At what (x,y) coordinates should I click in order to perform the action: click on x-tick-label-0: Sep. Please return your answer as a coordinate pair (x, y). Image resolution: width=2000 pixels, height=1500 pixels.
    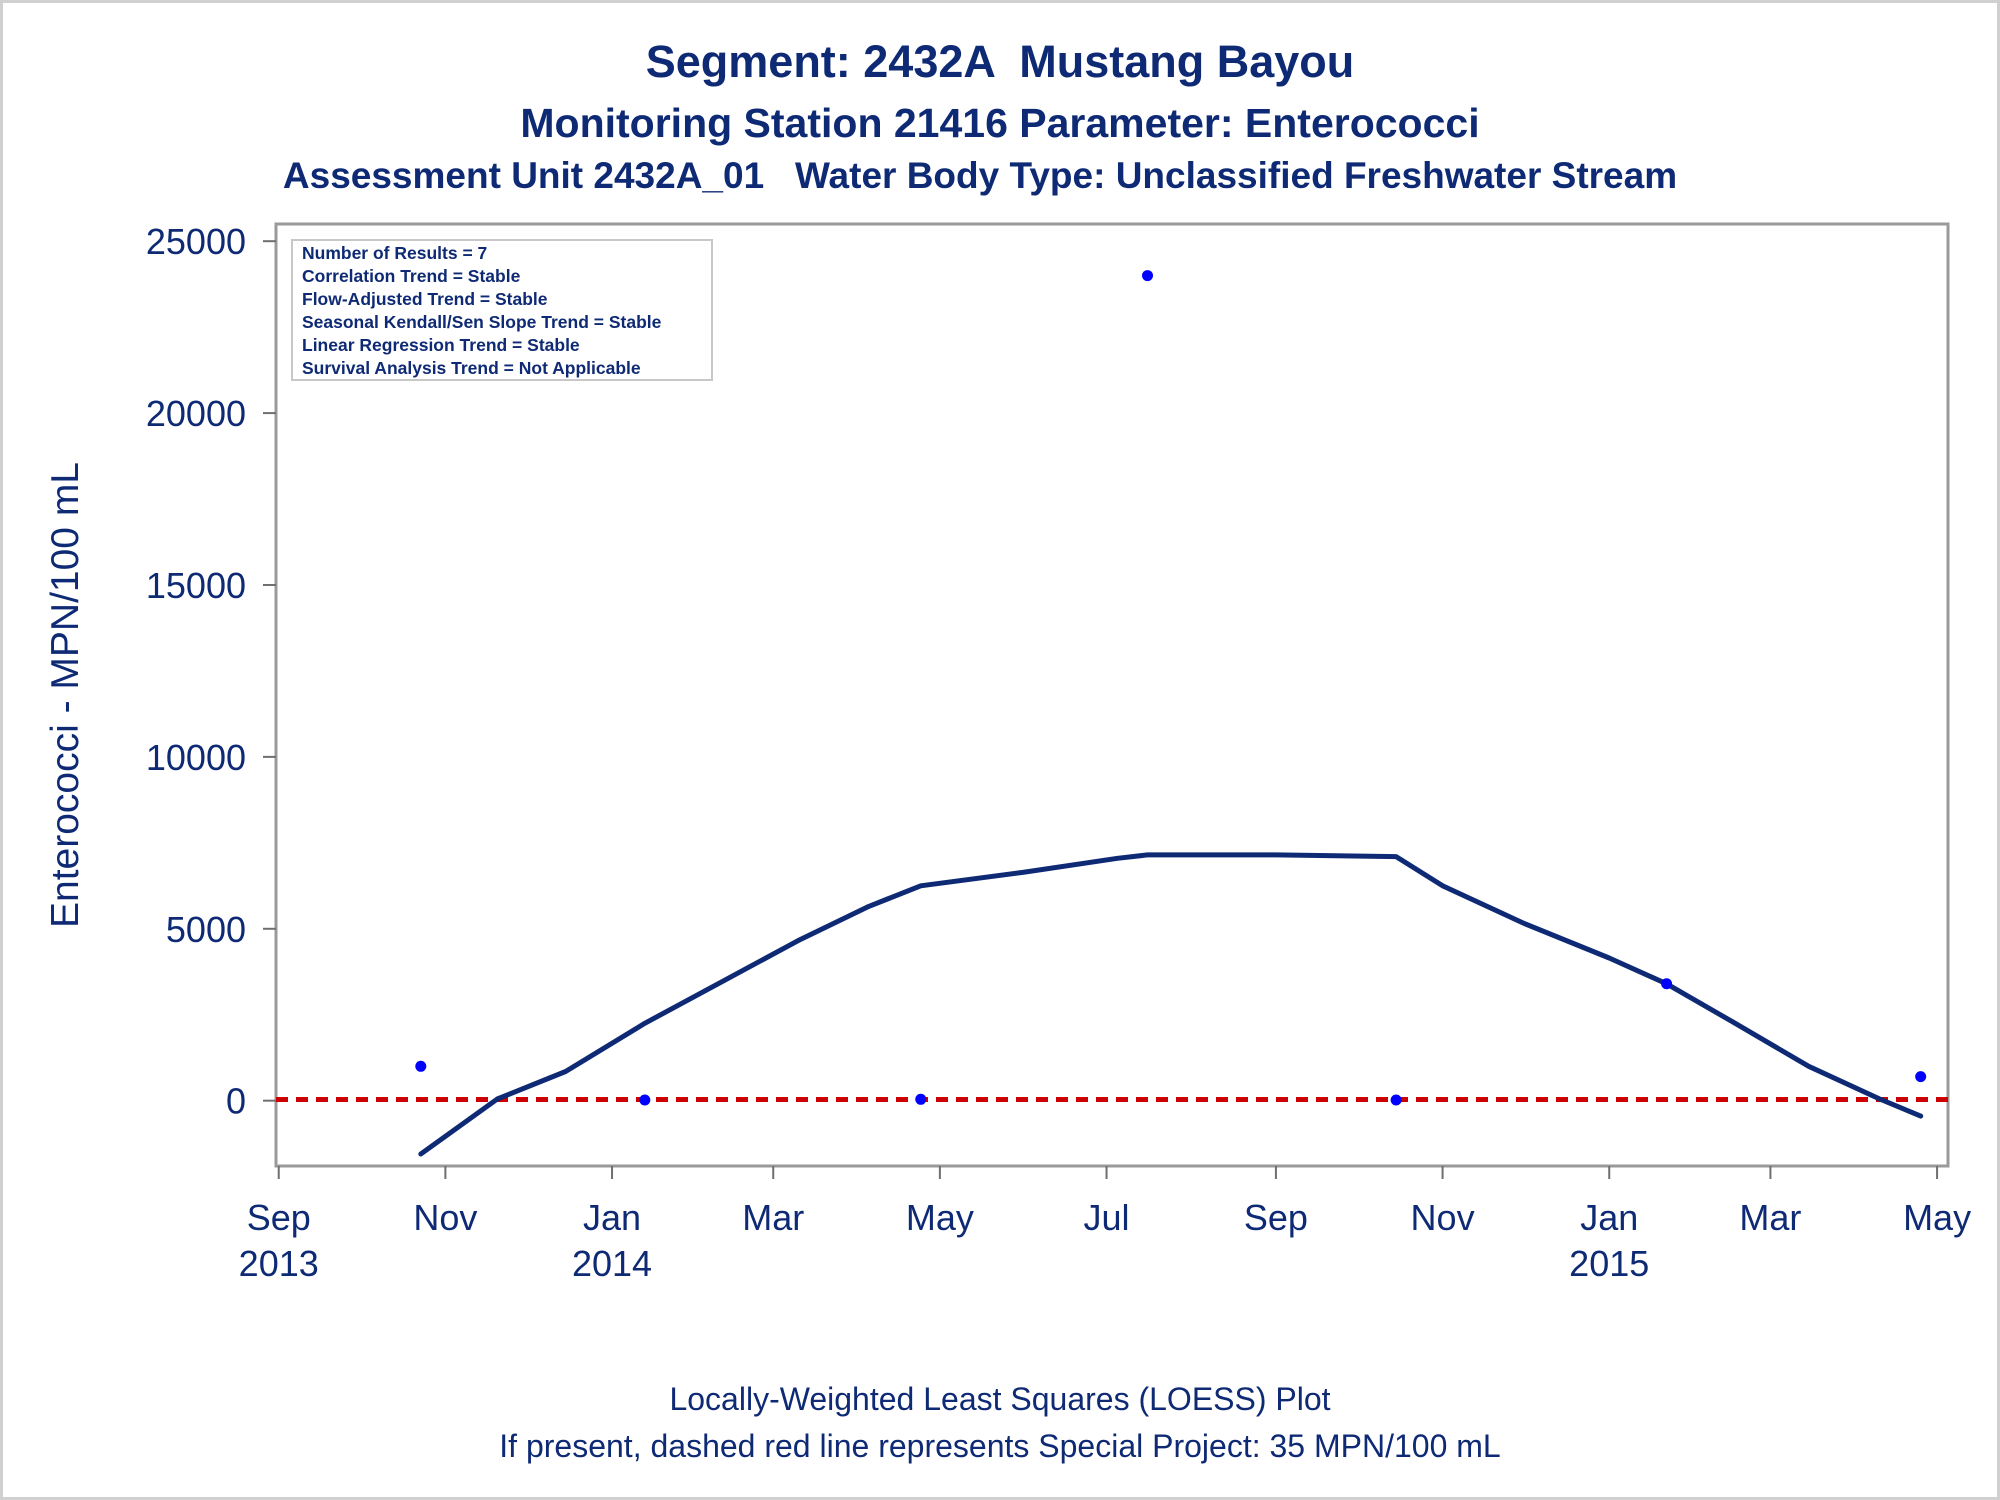
    Looking at the image, I should click on (279, 1217).